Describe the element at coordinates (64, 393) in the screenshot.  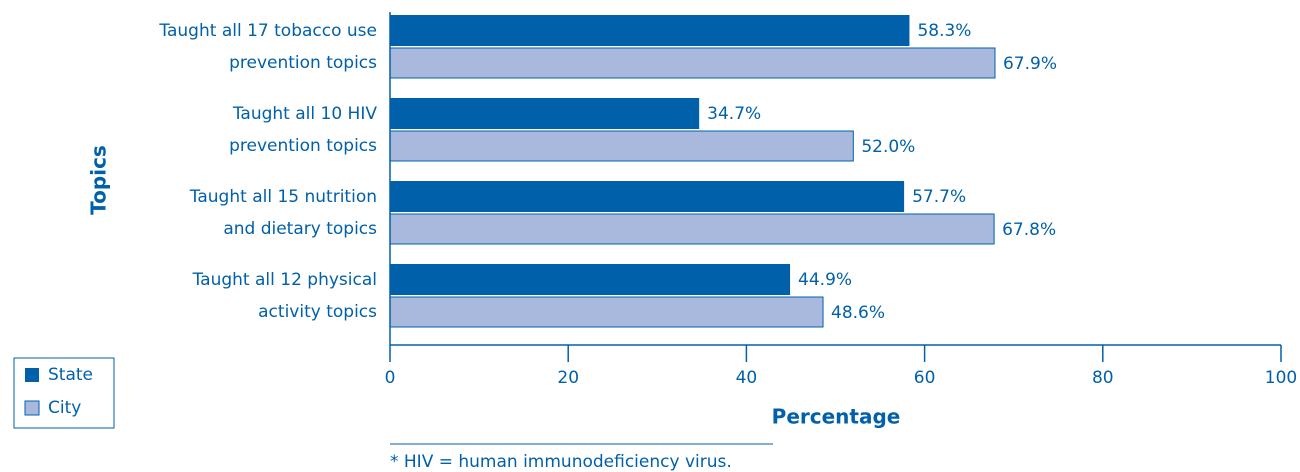
I see `legend-box` at that location.